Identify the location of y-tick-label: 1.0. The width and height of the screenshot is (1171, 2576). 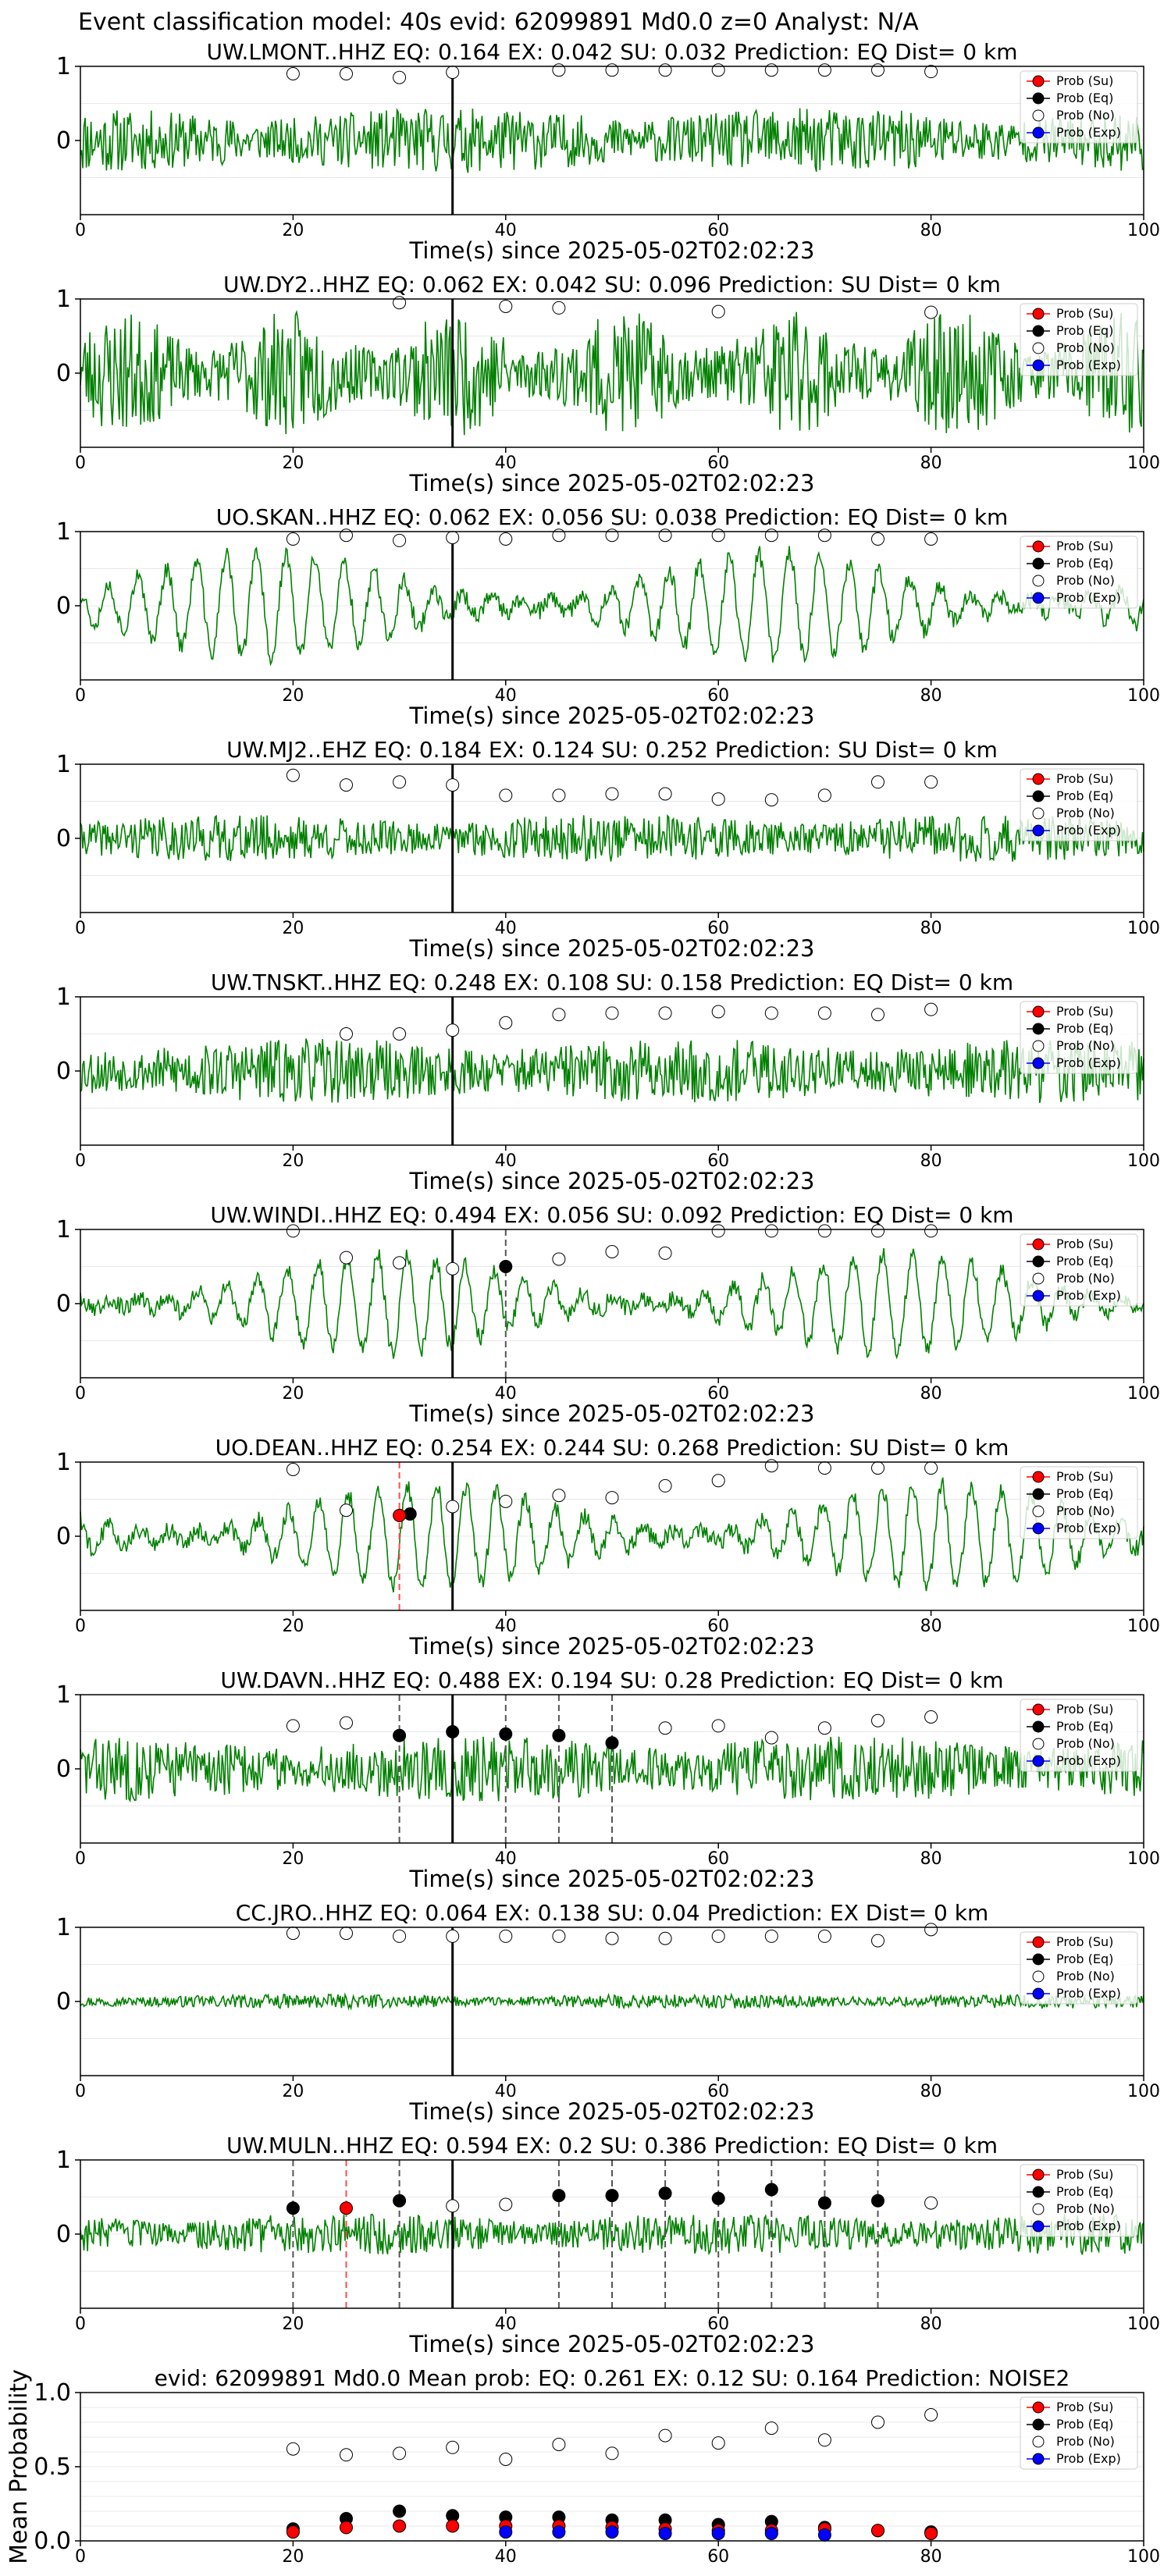
(52, 2393).